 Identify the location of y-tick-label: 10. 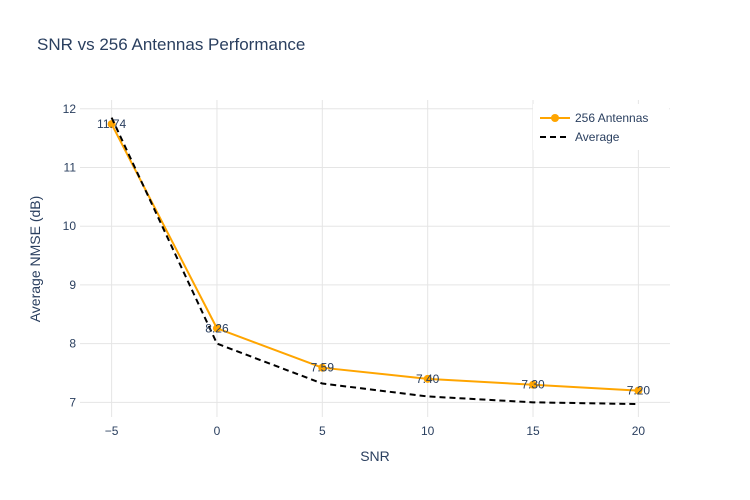
(70, 226).